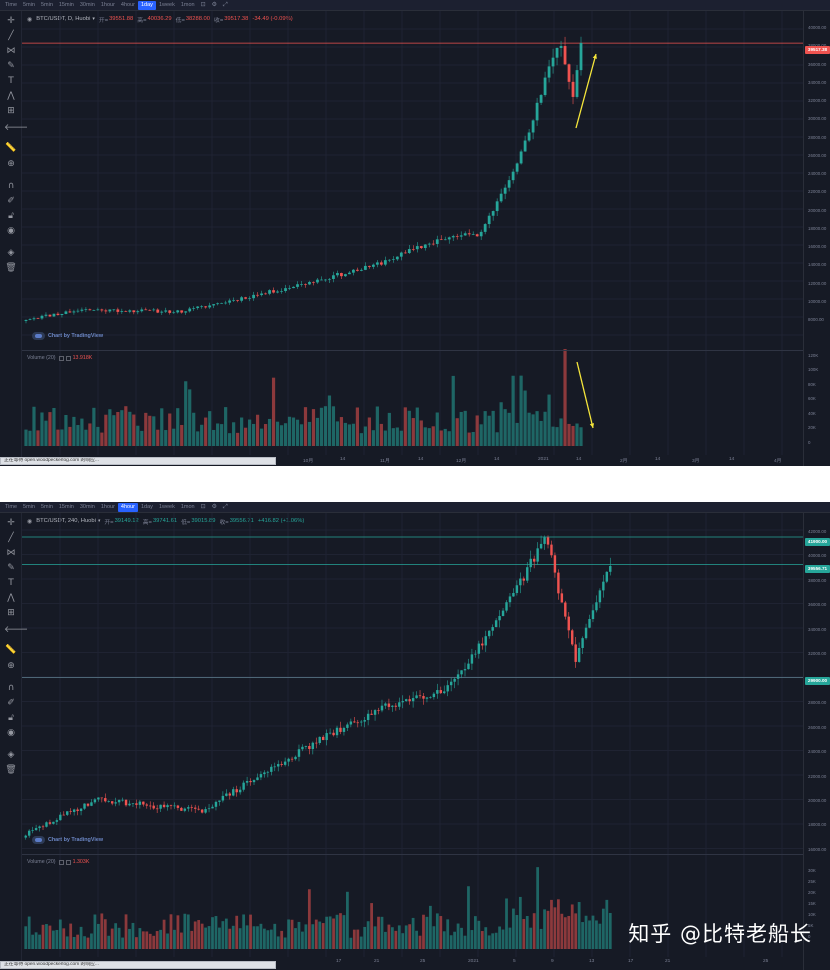 This screenshot has height=970, width=830. I want to click on symbol-label: BTC/USDT, 240, Huobi, so click(66, 521).